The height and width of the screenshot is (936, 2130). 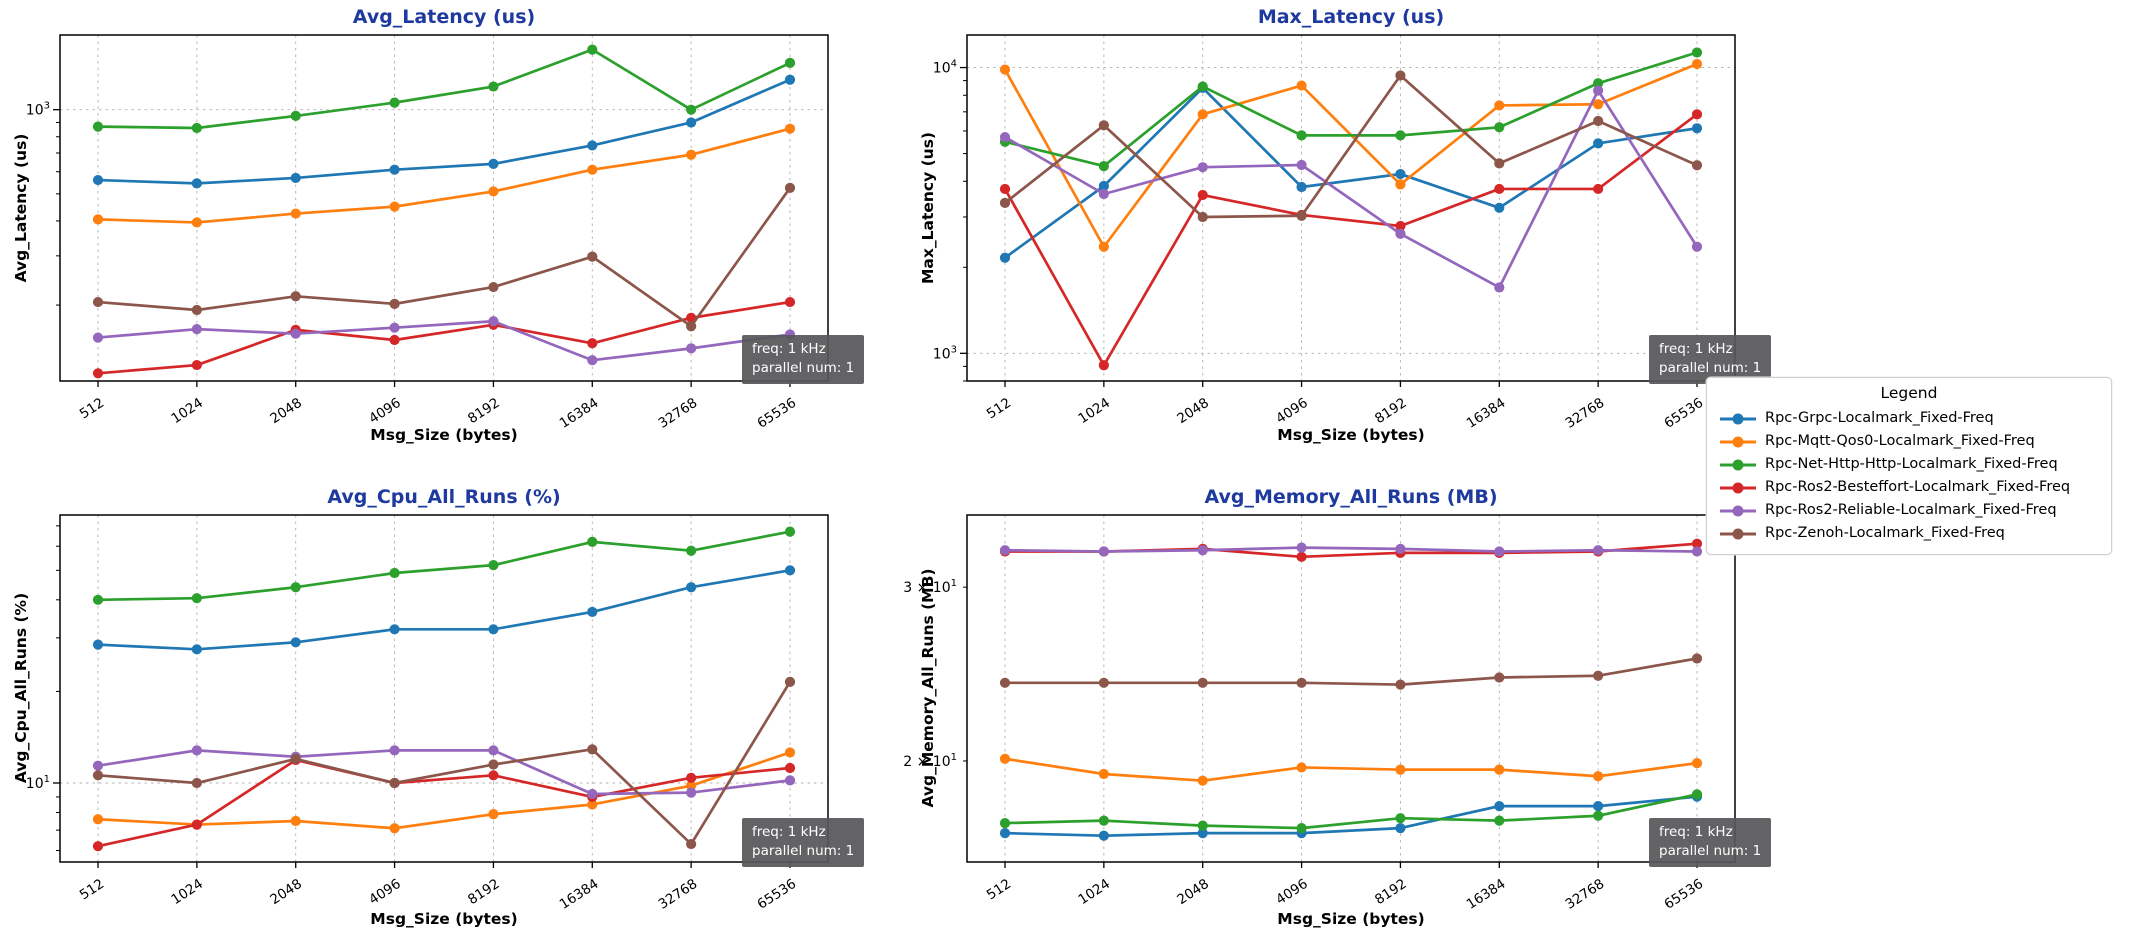 I want to click on svg-text: 3 × 101, so click(x=930, y=587).